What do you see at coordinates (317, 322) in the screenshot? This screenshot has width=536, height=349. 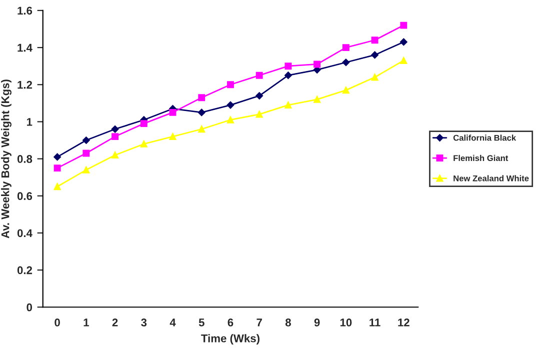 I see `x-tick-label: 9` at bounding box center [317, 322].